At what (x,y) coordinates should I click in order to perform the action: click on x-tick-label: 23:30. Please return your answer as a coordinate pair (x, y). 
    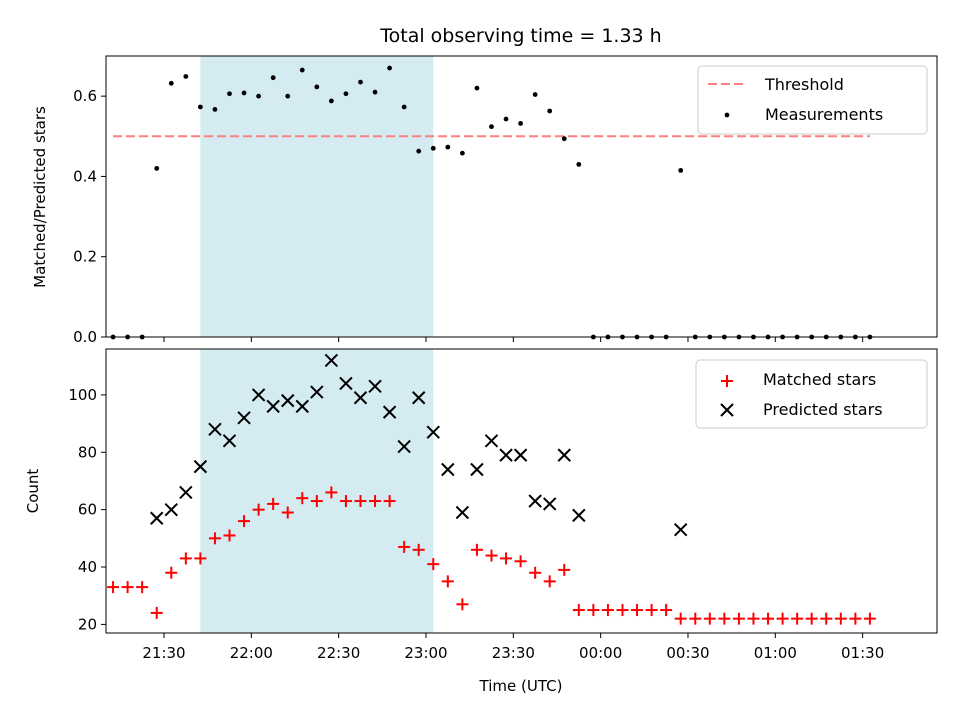
    Looking at the image, I should click on (513, 653).